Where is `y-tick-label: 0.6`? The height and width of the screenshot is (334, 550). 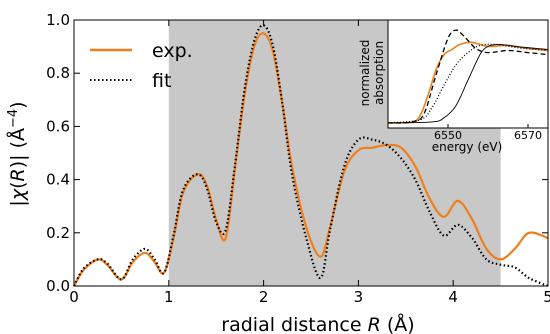
y-tick-label: 0.6 is located at coordinates (58, 126).